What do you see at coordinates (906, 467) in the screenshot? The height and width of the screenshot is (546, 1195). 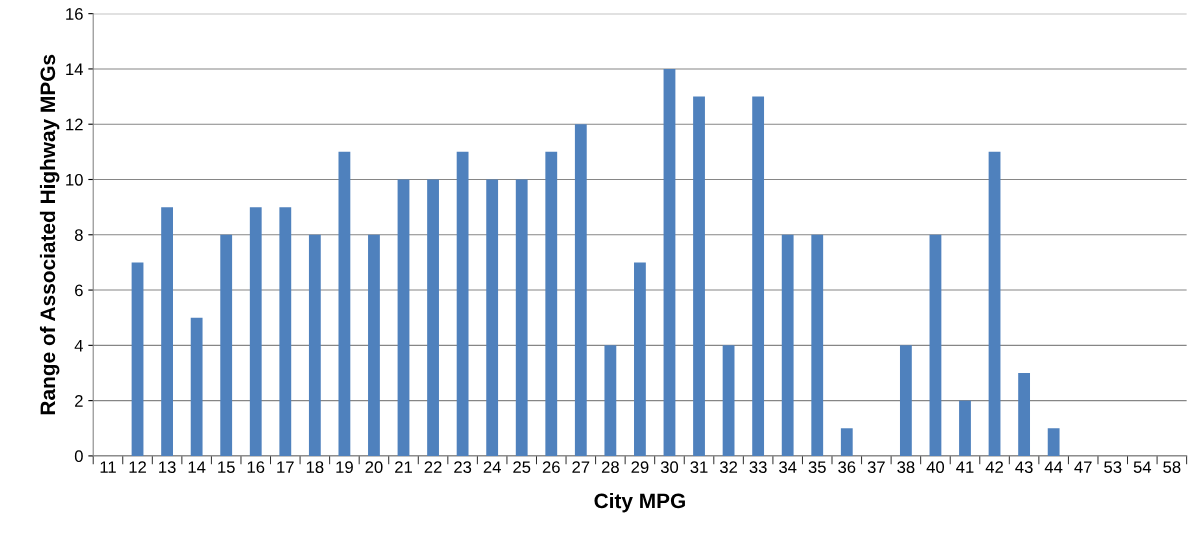 I see `x-tick-label: 38` at bounding box center [906, 467].